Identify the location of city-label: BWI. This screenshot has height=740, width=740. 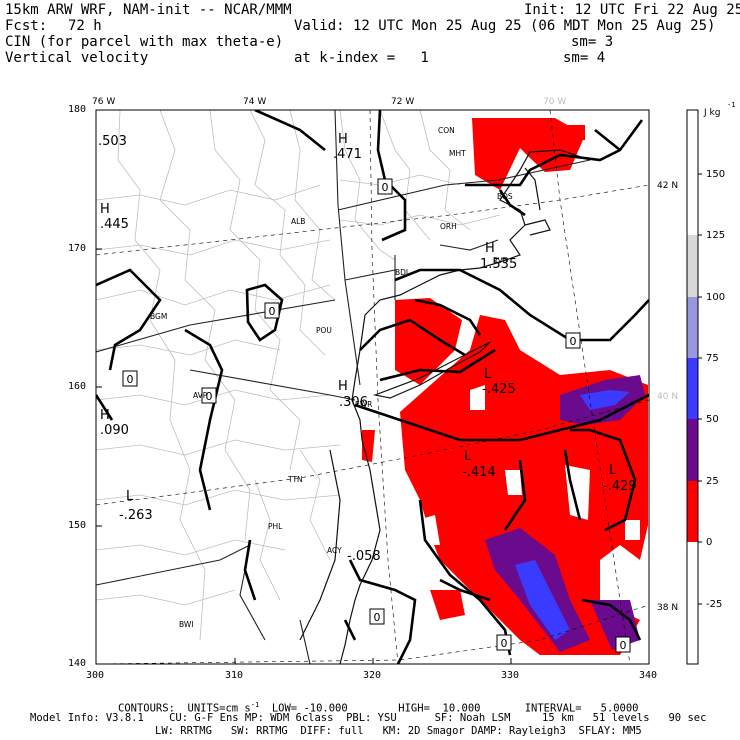
(186, 624).